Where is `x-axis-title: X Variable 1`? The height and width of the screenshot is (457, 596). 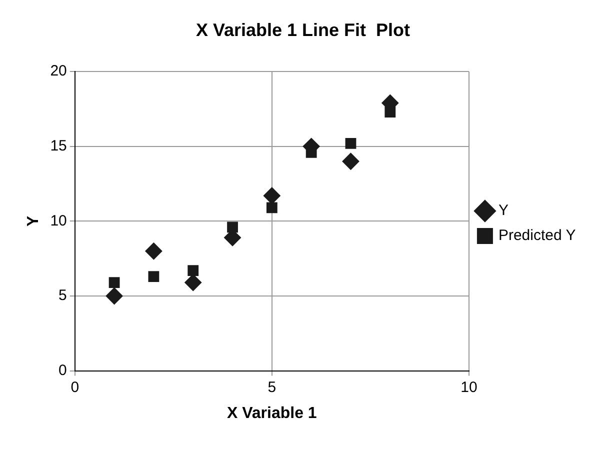
x-axis-title: X Variable 1 is located at coordinates (272, 413).